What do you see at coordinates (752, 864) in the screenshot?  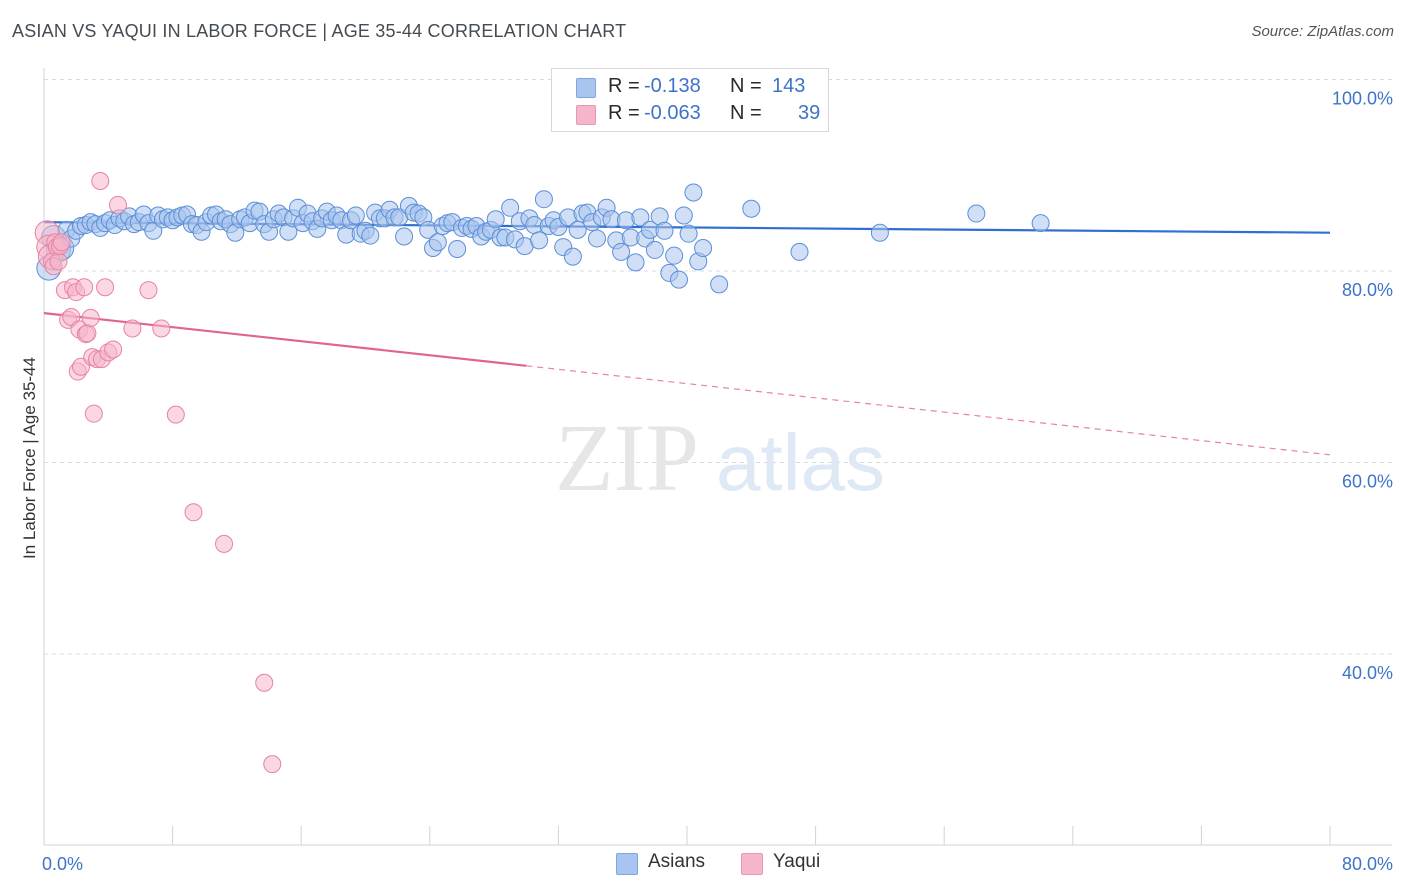 I see `bottom-legend-swatch-yaqui` at bounding box center [752, 864].